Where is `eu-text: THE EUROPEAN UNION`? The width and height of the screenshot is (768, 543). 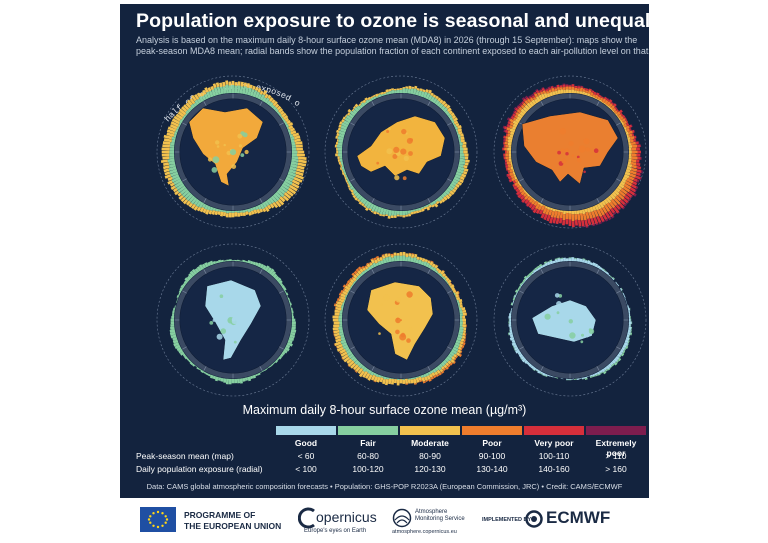
eu-text: THE EUROPEAN UNION is located at coordinates (233, 526).